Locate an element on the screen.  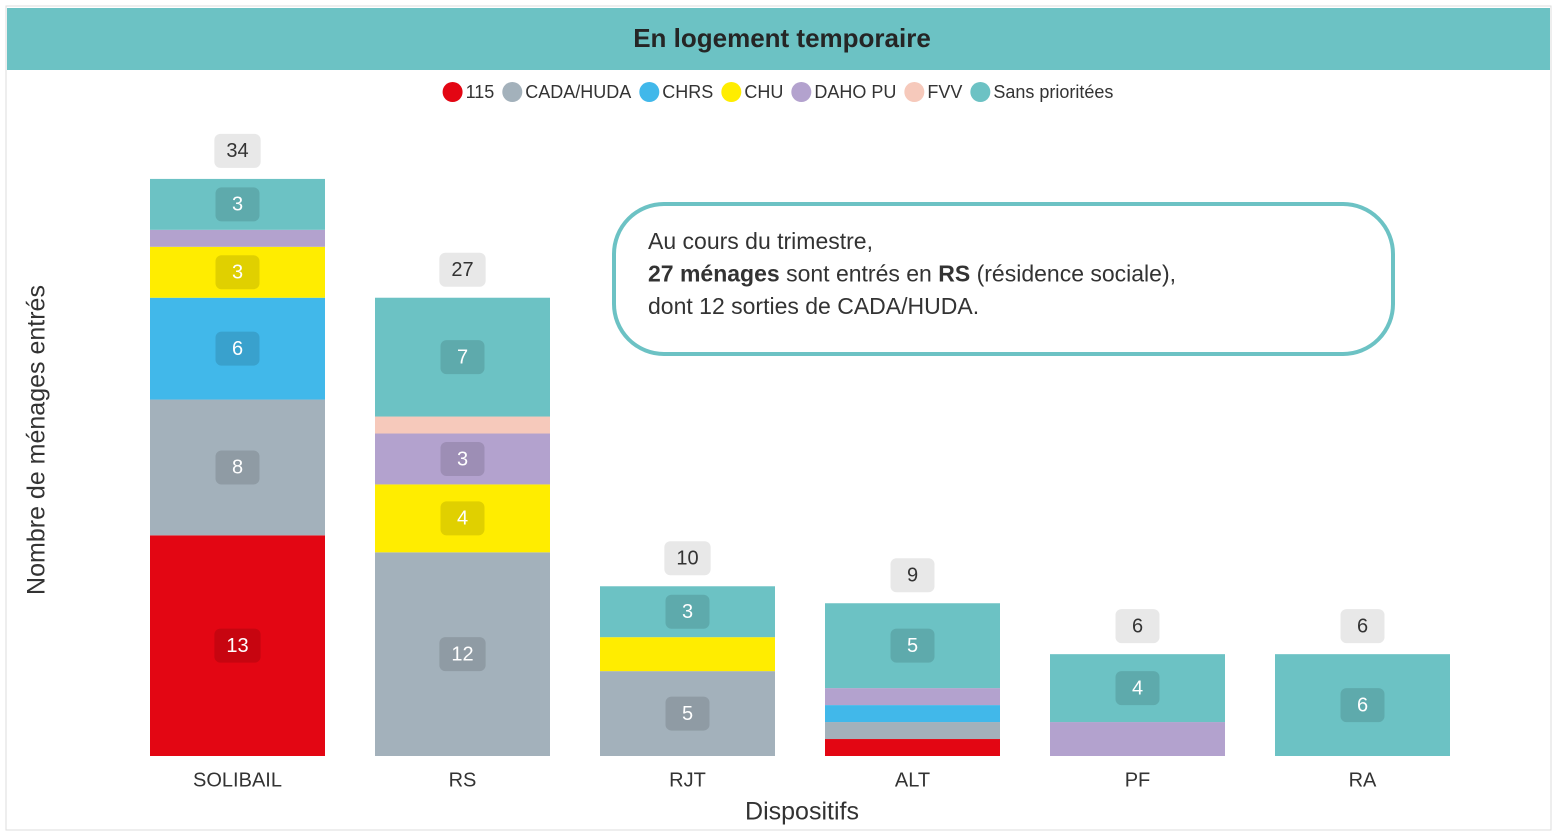
y-axis-title: Nombre de ménages entrés is located at coordinates (37, 440).